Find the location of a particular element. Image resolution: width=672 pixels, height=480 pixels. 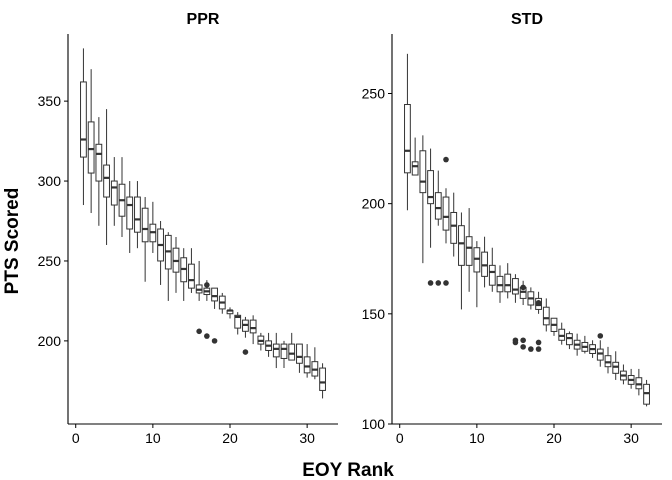

y-axis-title: PTS Scored is located at coordinates (12, 241).